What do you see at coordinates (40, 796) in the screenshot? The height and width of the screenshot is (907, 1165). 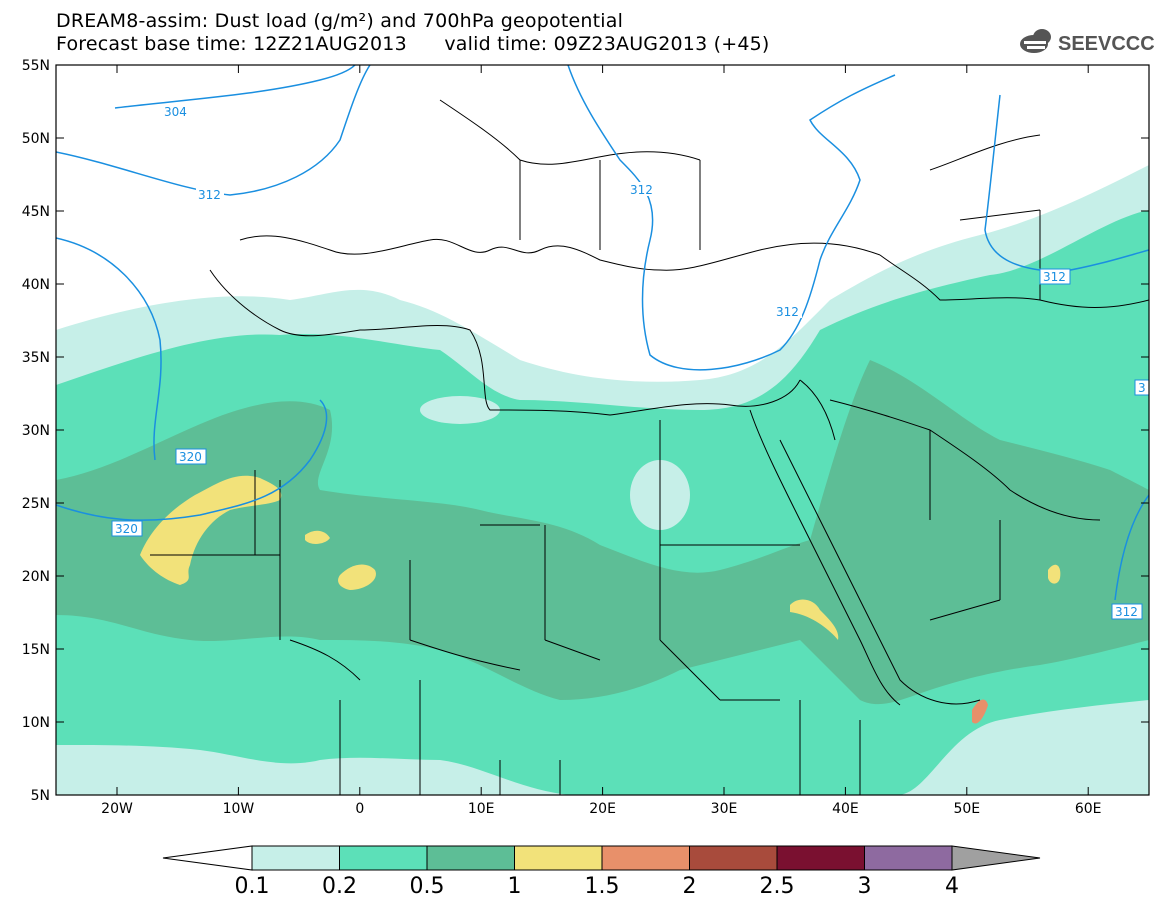 I see `lat-label: 5N` at bounding box center [40, 796].